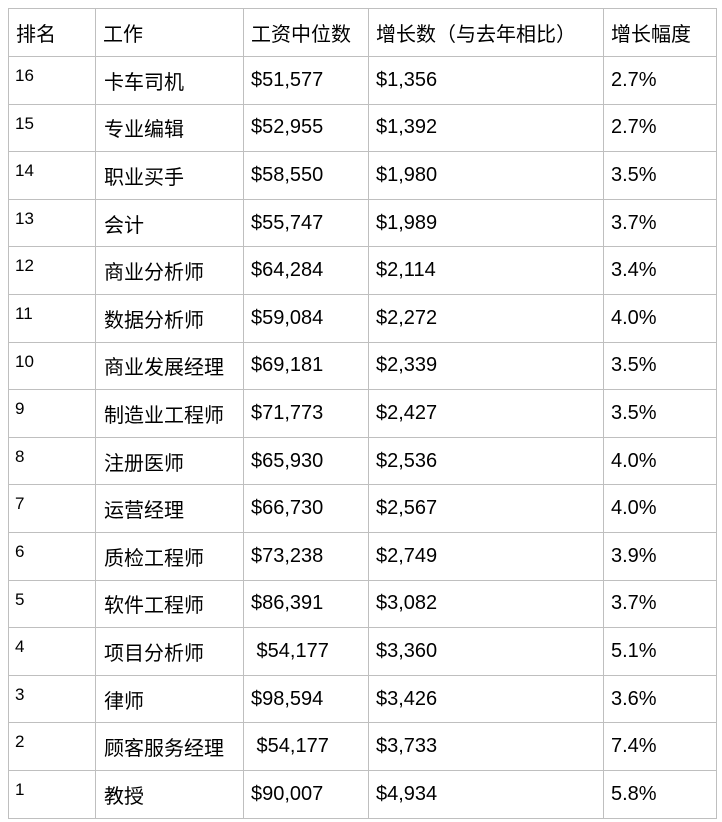  I want to click on cell-rank: 1, so click(52, 794).